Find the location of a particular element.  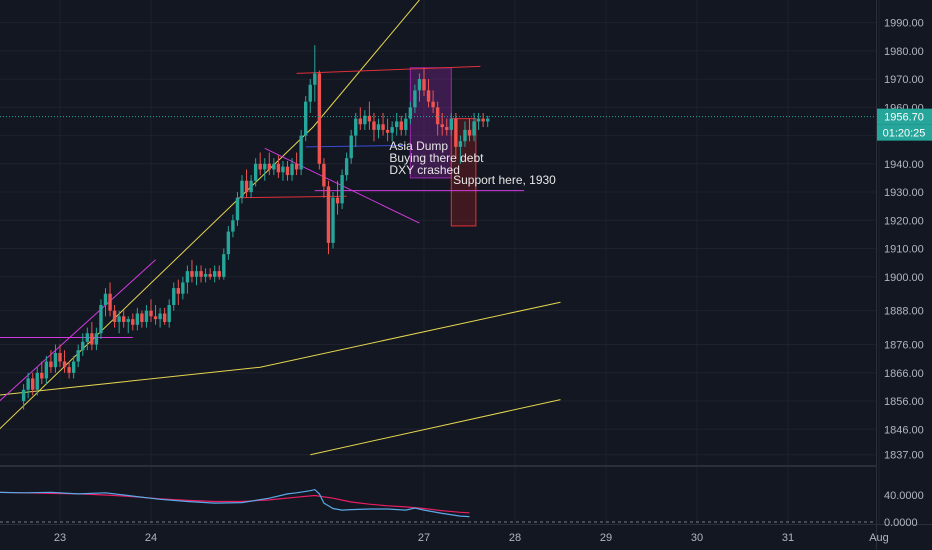

rsi-tick-label: 40.0000 is located at coordinates (904, 496).